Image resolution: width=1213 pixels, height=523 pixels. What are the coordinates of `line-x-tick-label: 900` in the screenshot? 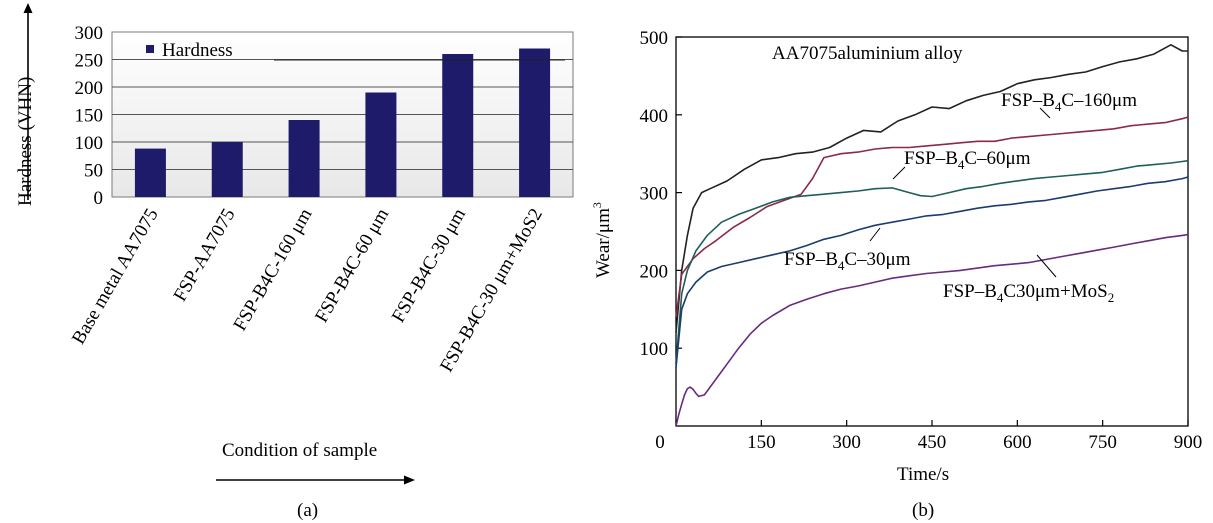 It's located at (1188, 442).